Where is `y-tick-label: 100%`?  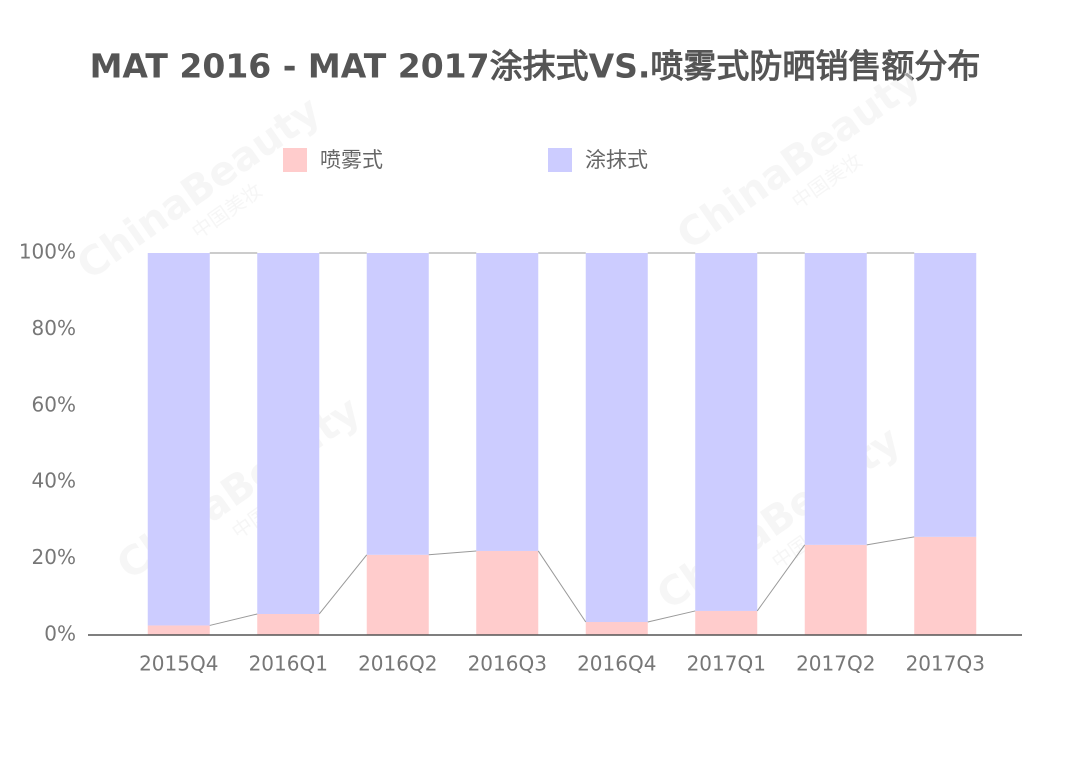
y-tick-label: 100% is located at coordinates (47, 252).